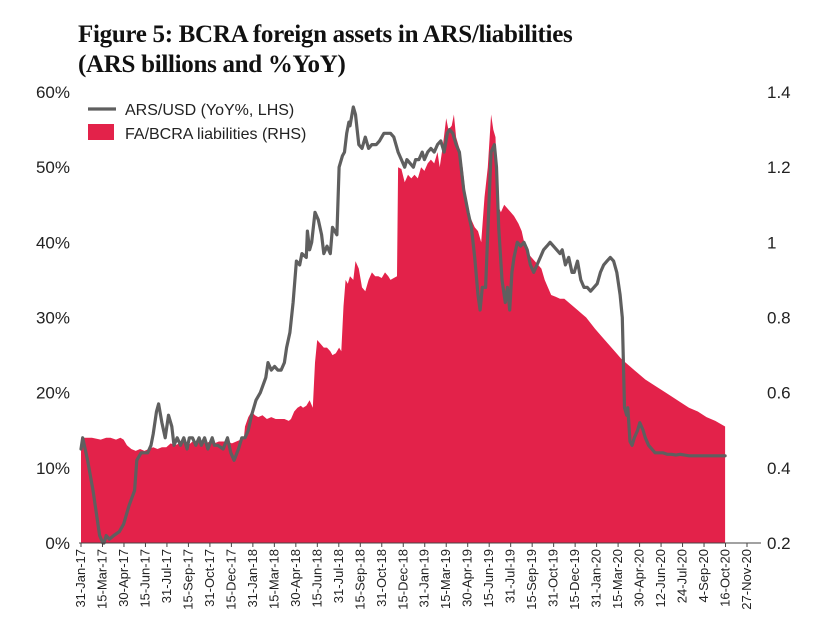 The image size is (839, 643). Describe the element at coordinates (445, 579) in the screenshot. I see `x-tick-label: 15-Mar-19` at that location.